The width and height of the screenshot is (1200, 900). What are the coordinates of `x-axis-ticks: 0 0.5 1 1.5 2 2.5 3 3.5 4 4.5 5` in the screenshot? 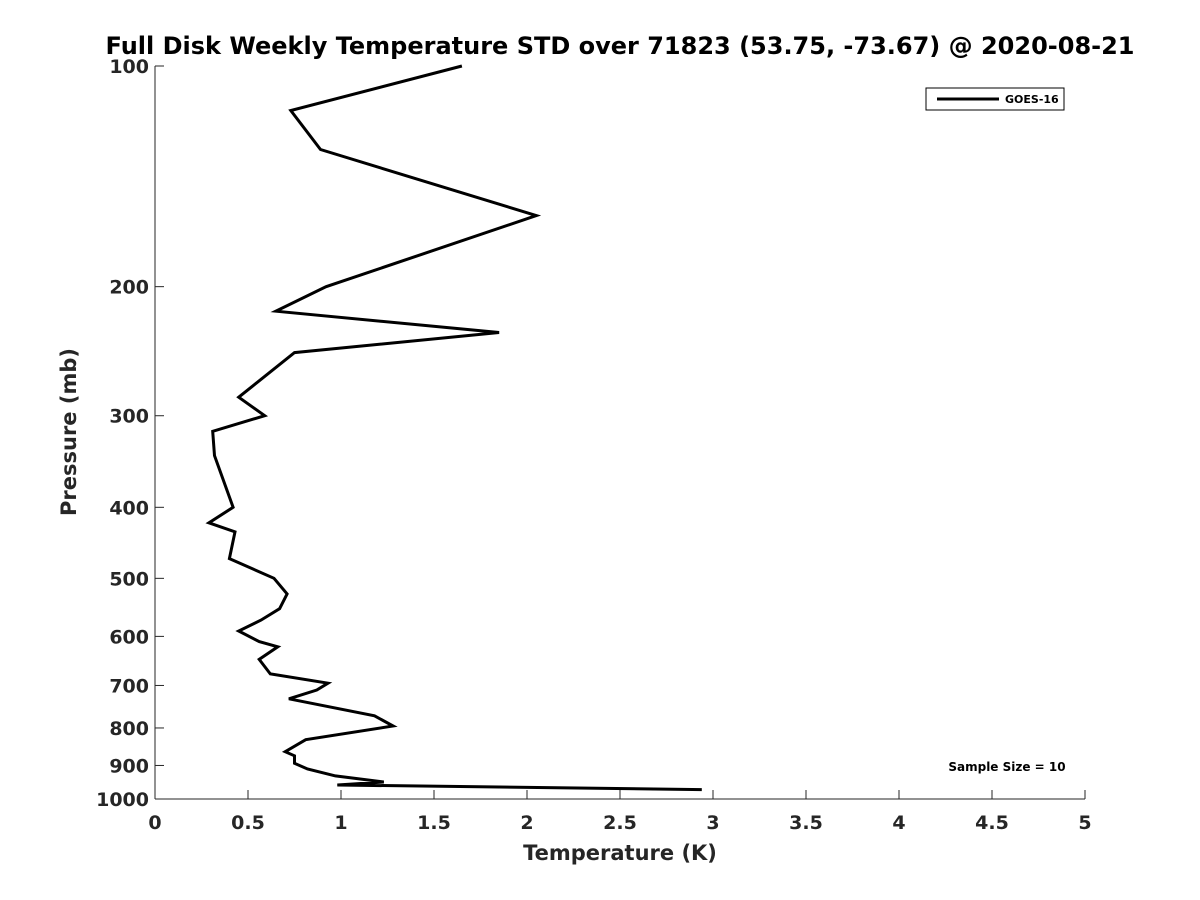 It's located at (620, 812).